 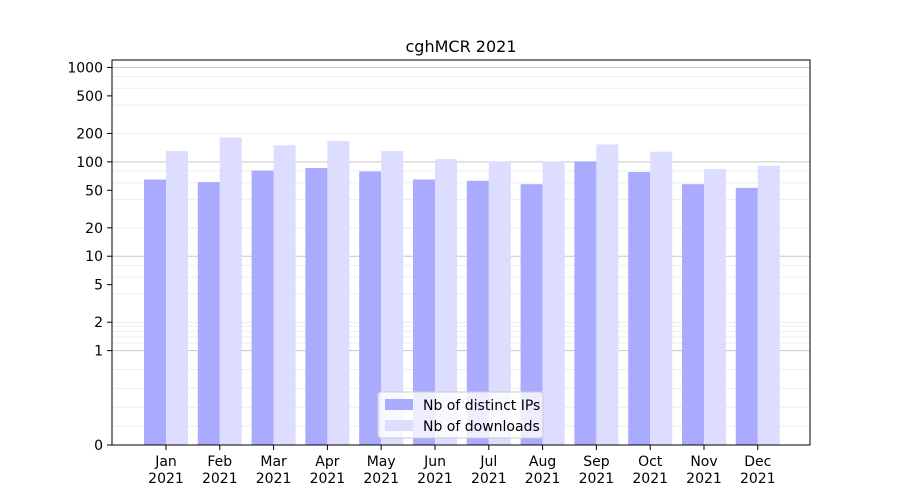 What do you see at coordinates (489, 470) in the screenshot?
I see `x-tick-label: Jul 2021` at bounding box center [489, 470].